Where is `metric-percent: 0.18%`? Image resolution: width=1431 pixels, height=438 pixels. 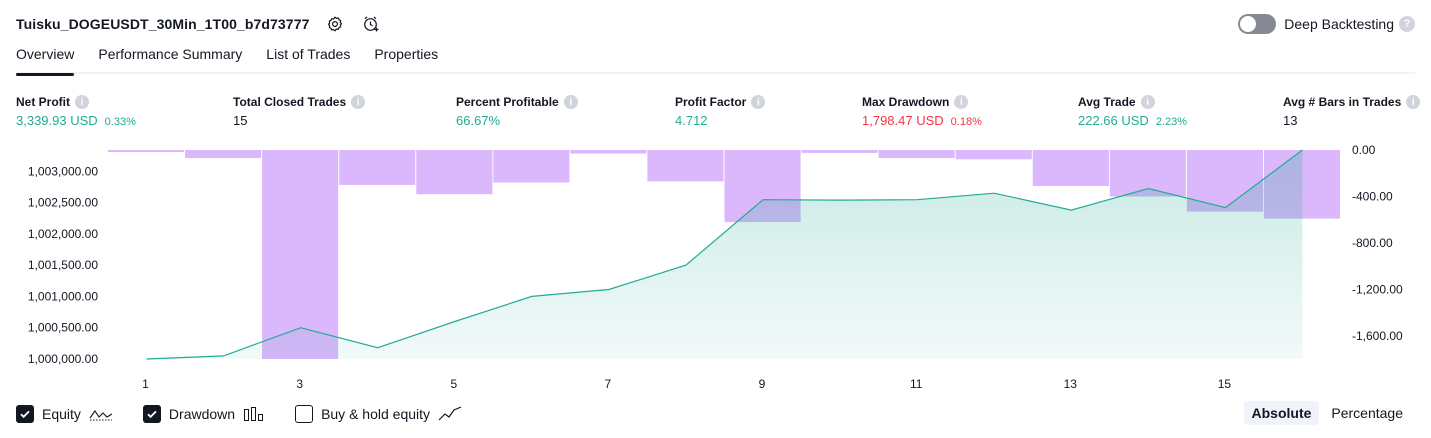 metric-percent: 0.18% is located at coordinates (966, 122).